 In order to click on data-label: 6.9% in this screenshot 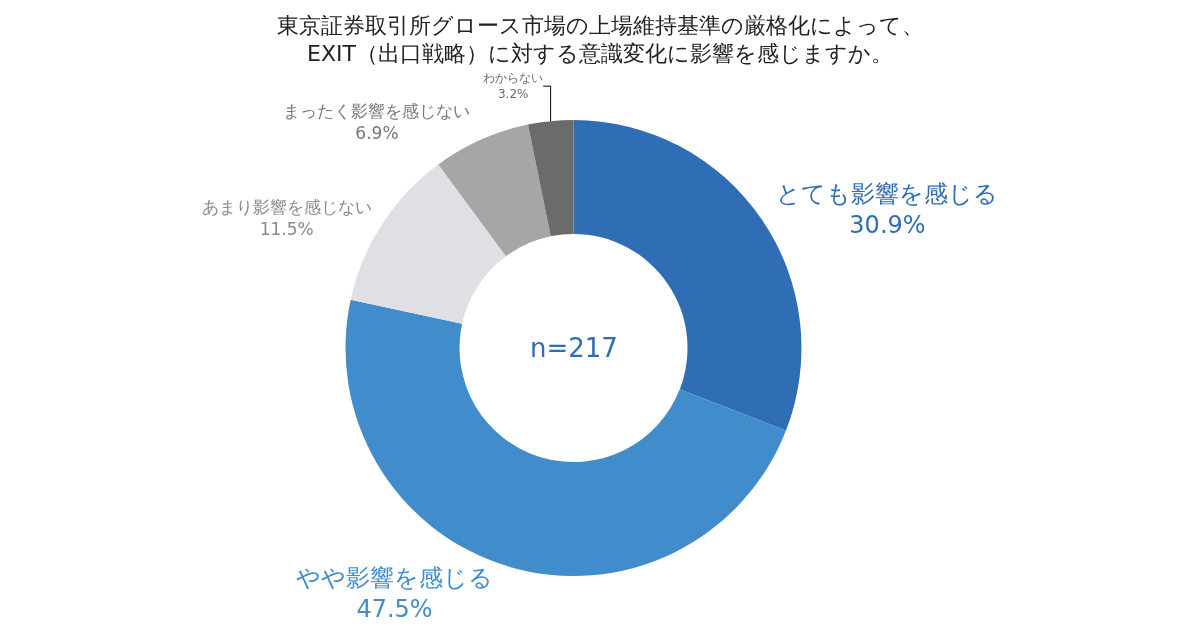, I will do `click(377, 133)`.